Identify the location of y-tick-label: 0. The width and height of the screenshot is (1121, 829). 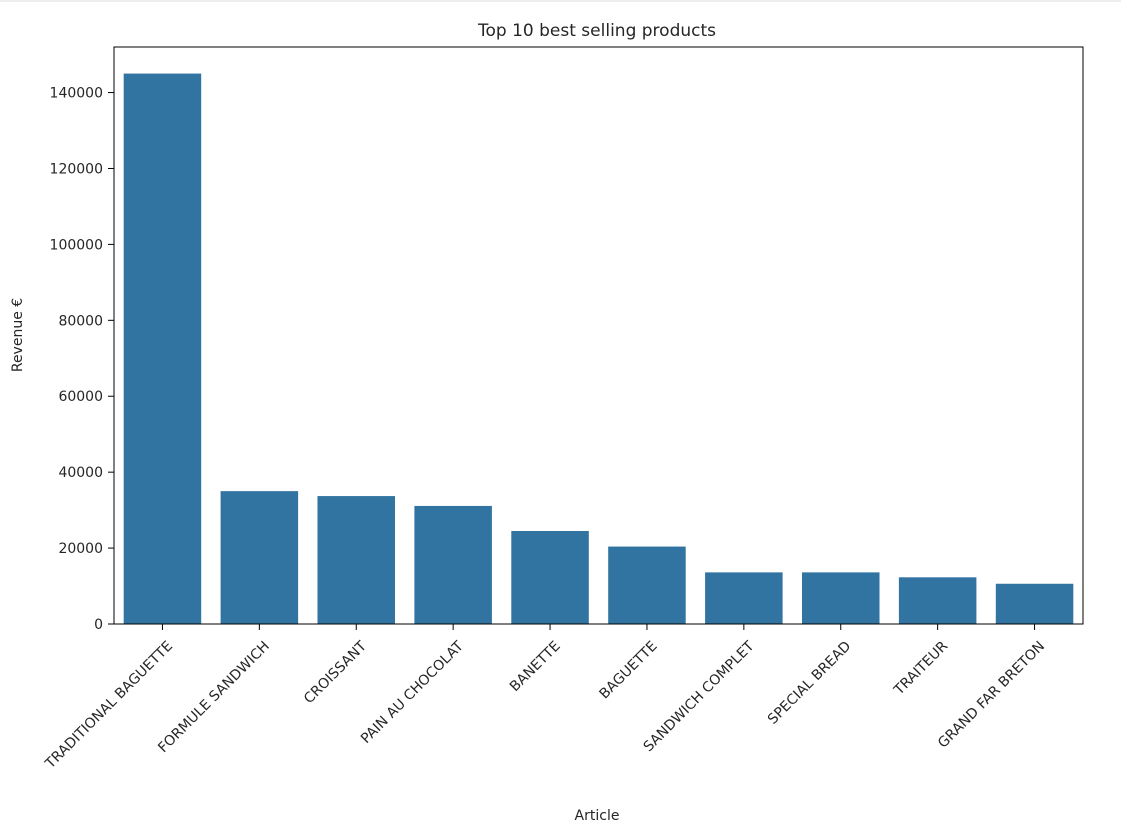
(98, 625).